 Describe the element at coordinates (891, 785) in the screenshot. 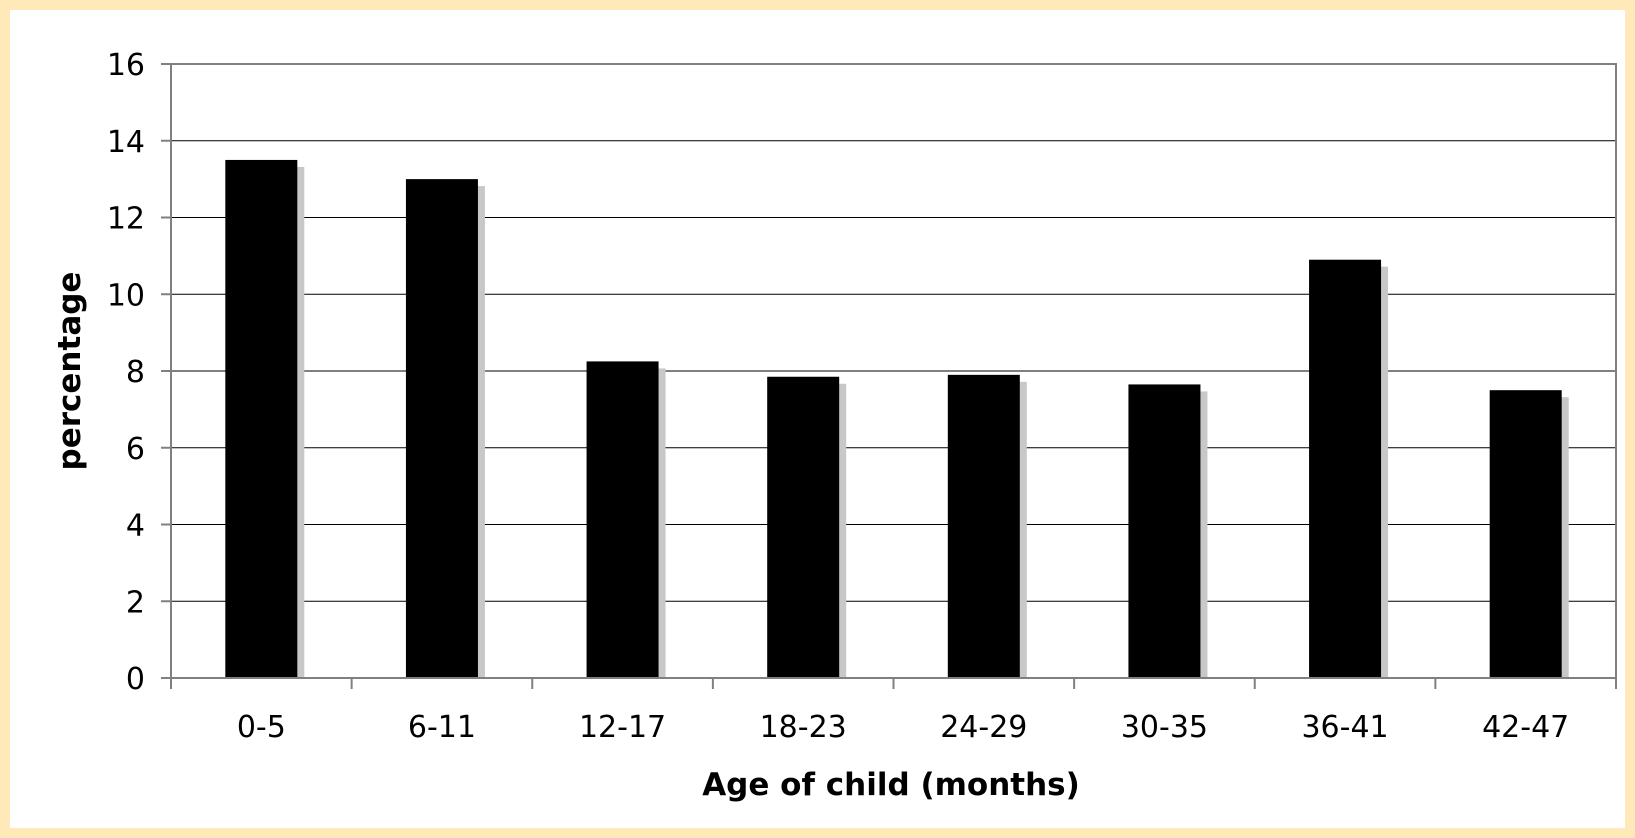

I see `x-axis-title: Age of child (months)` at that location.